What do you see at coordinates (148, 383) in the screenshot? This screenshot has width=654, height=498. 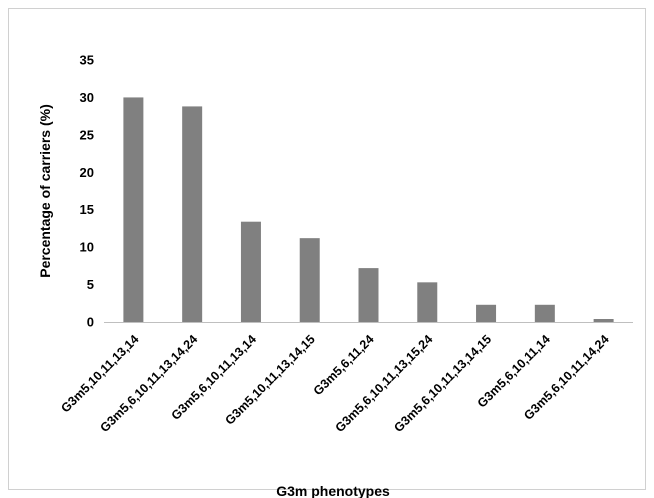 I see `x-tick-label: G3m5,6,10,11,13,14,24` at bounding box center [148, 383].